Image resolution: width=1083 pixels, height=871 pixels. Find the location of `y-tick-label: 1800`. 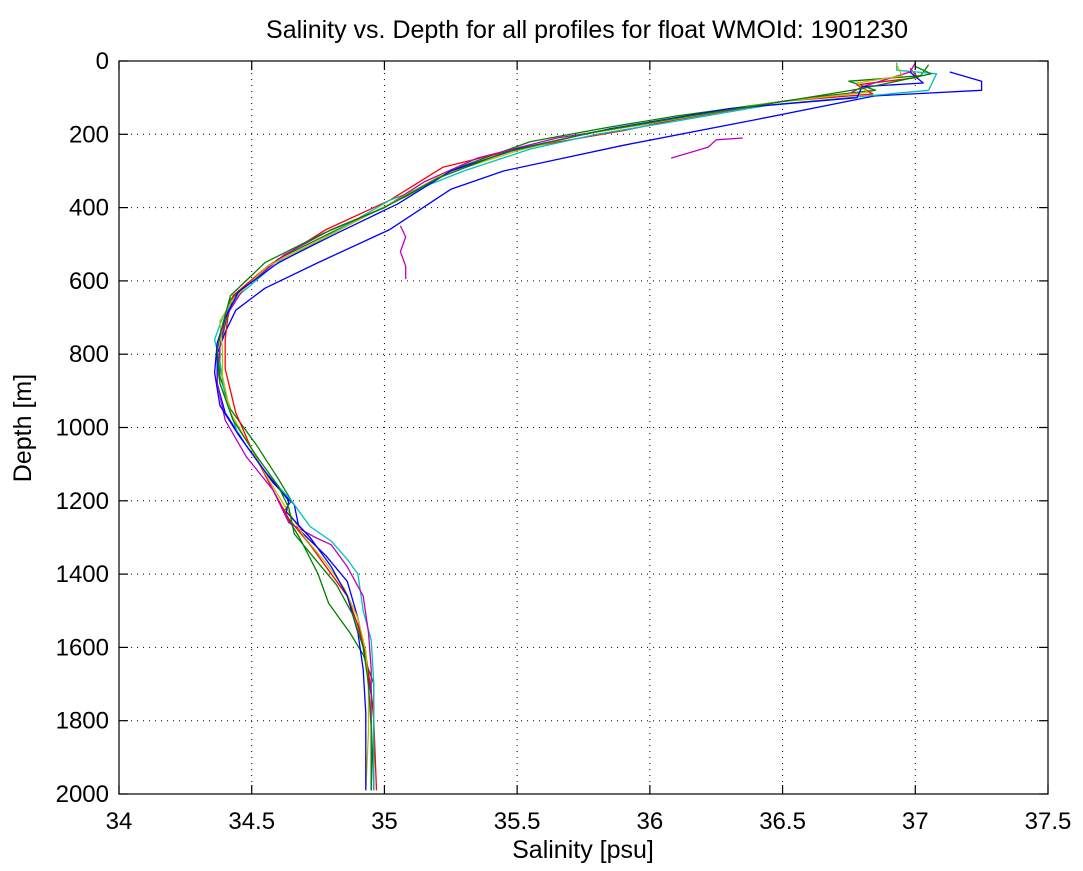

y-tick-label: 1800 is located at coordinates (82, 721).